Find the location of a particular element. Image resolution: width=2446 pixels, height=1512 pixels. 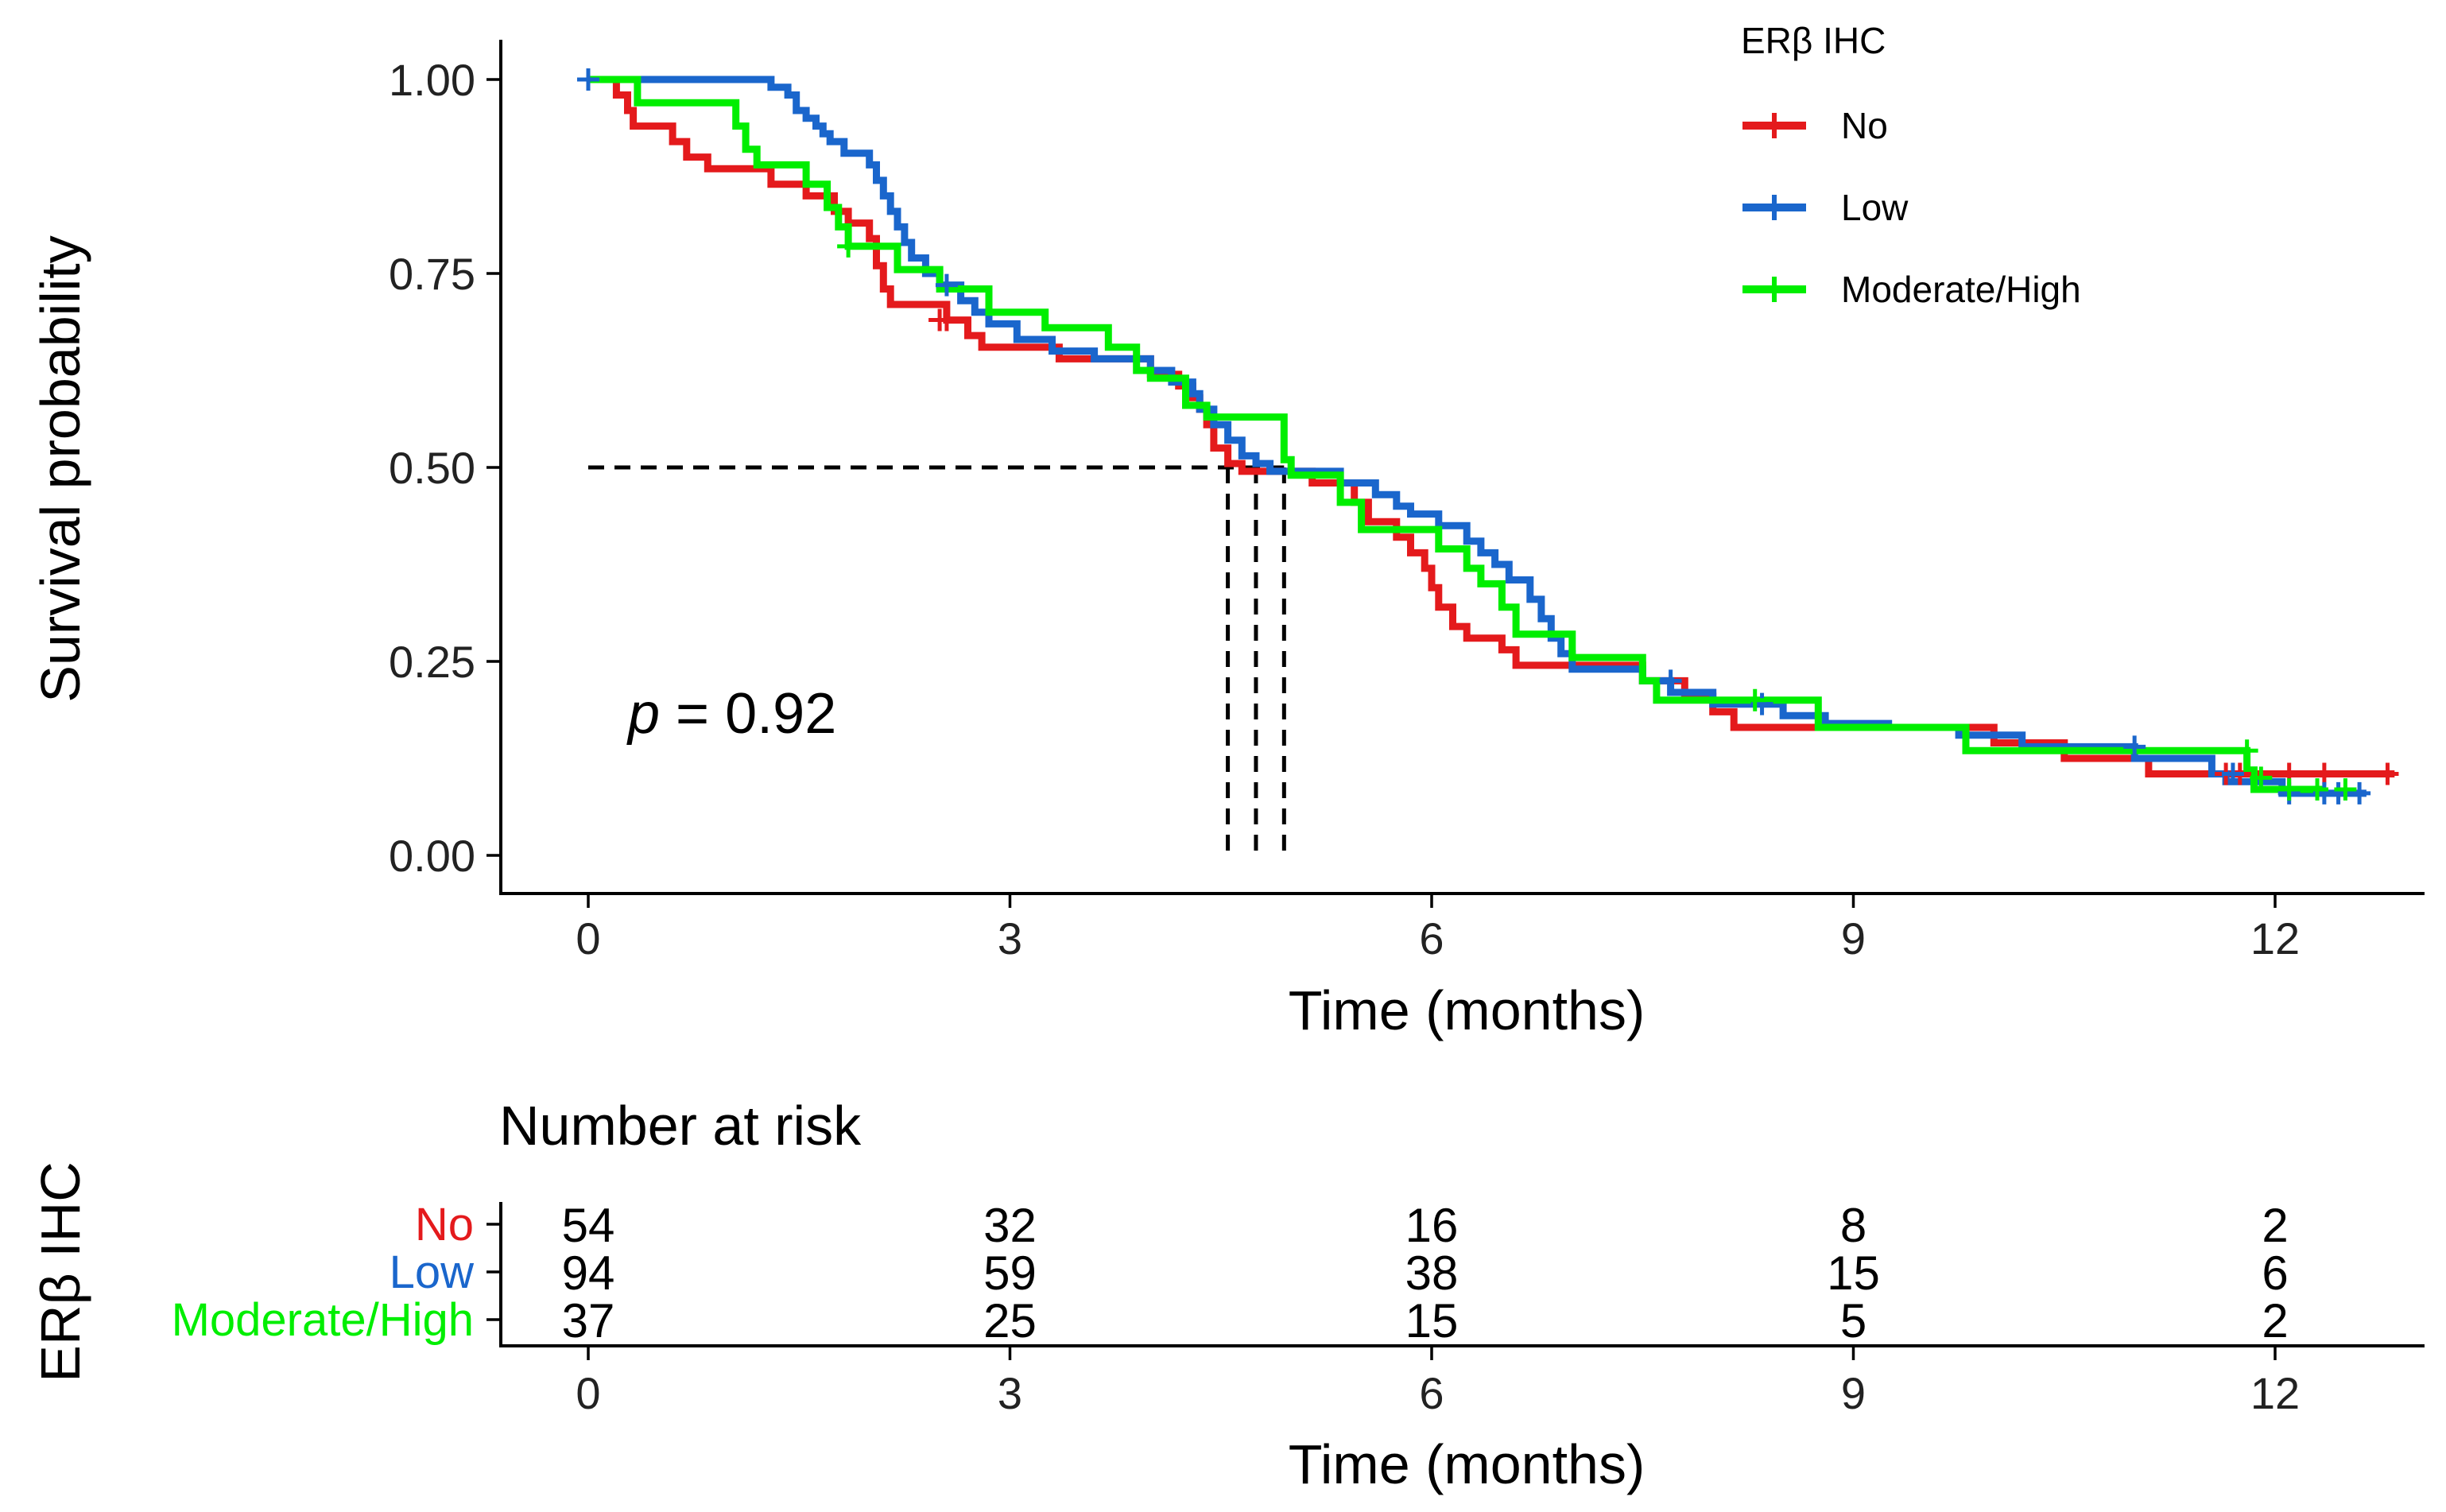

legend: ERβ IHC No Low Moderate/High is located at coordinates (1911, 165).